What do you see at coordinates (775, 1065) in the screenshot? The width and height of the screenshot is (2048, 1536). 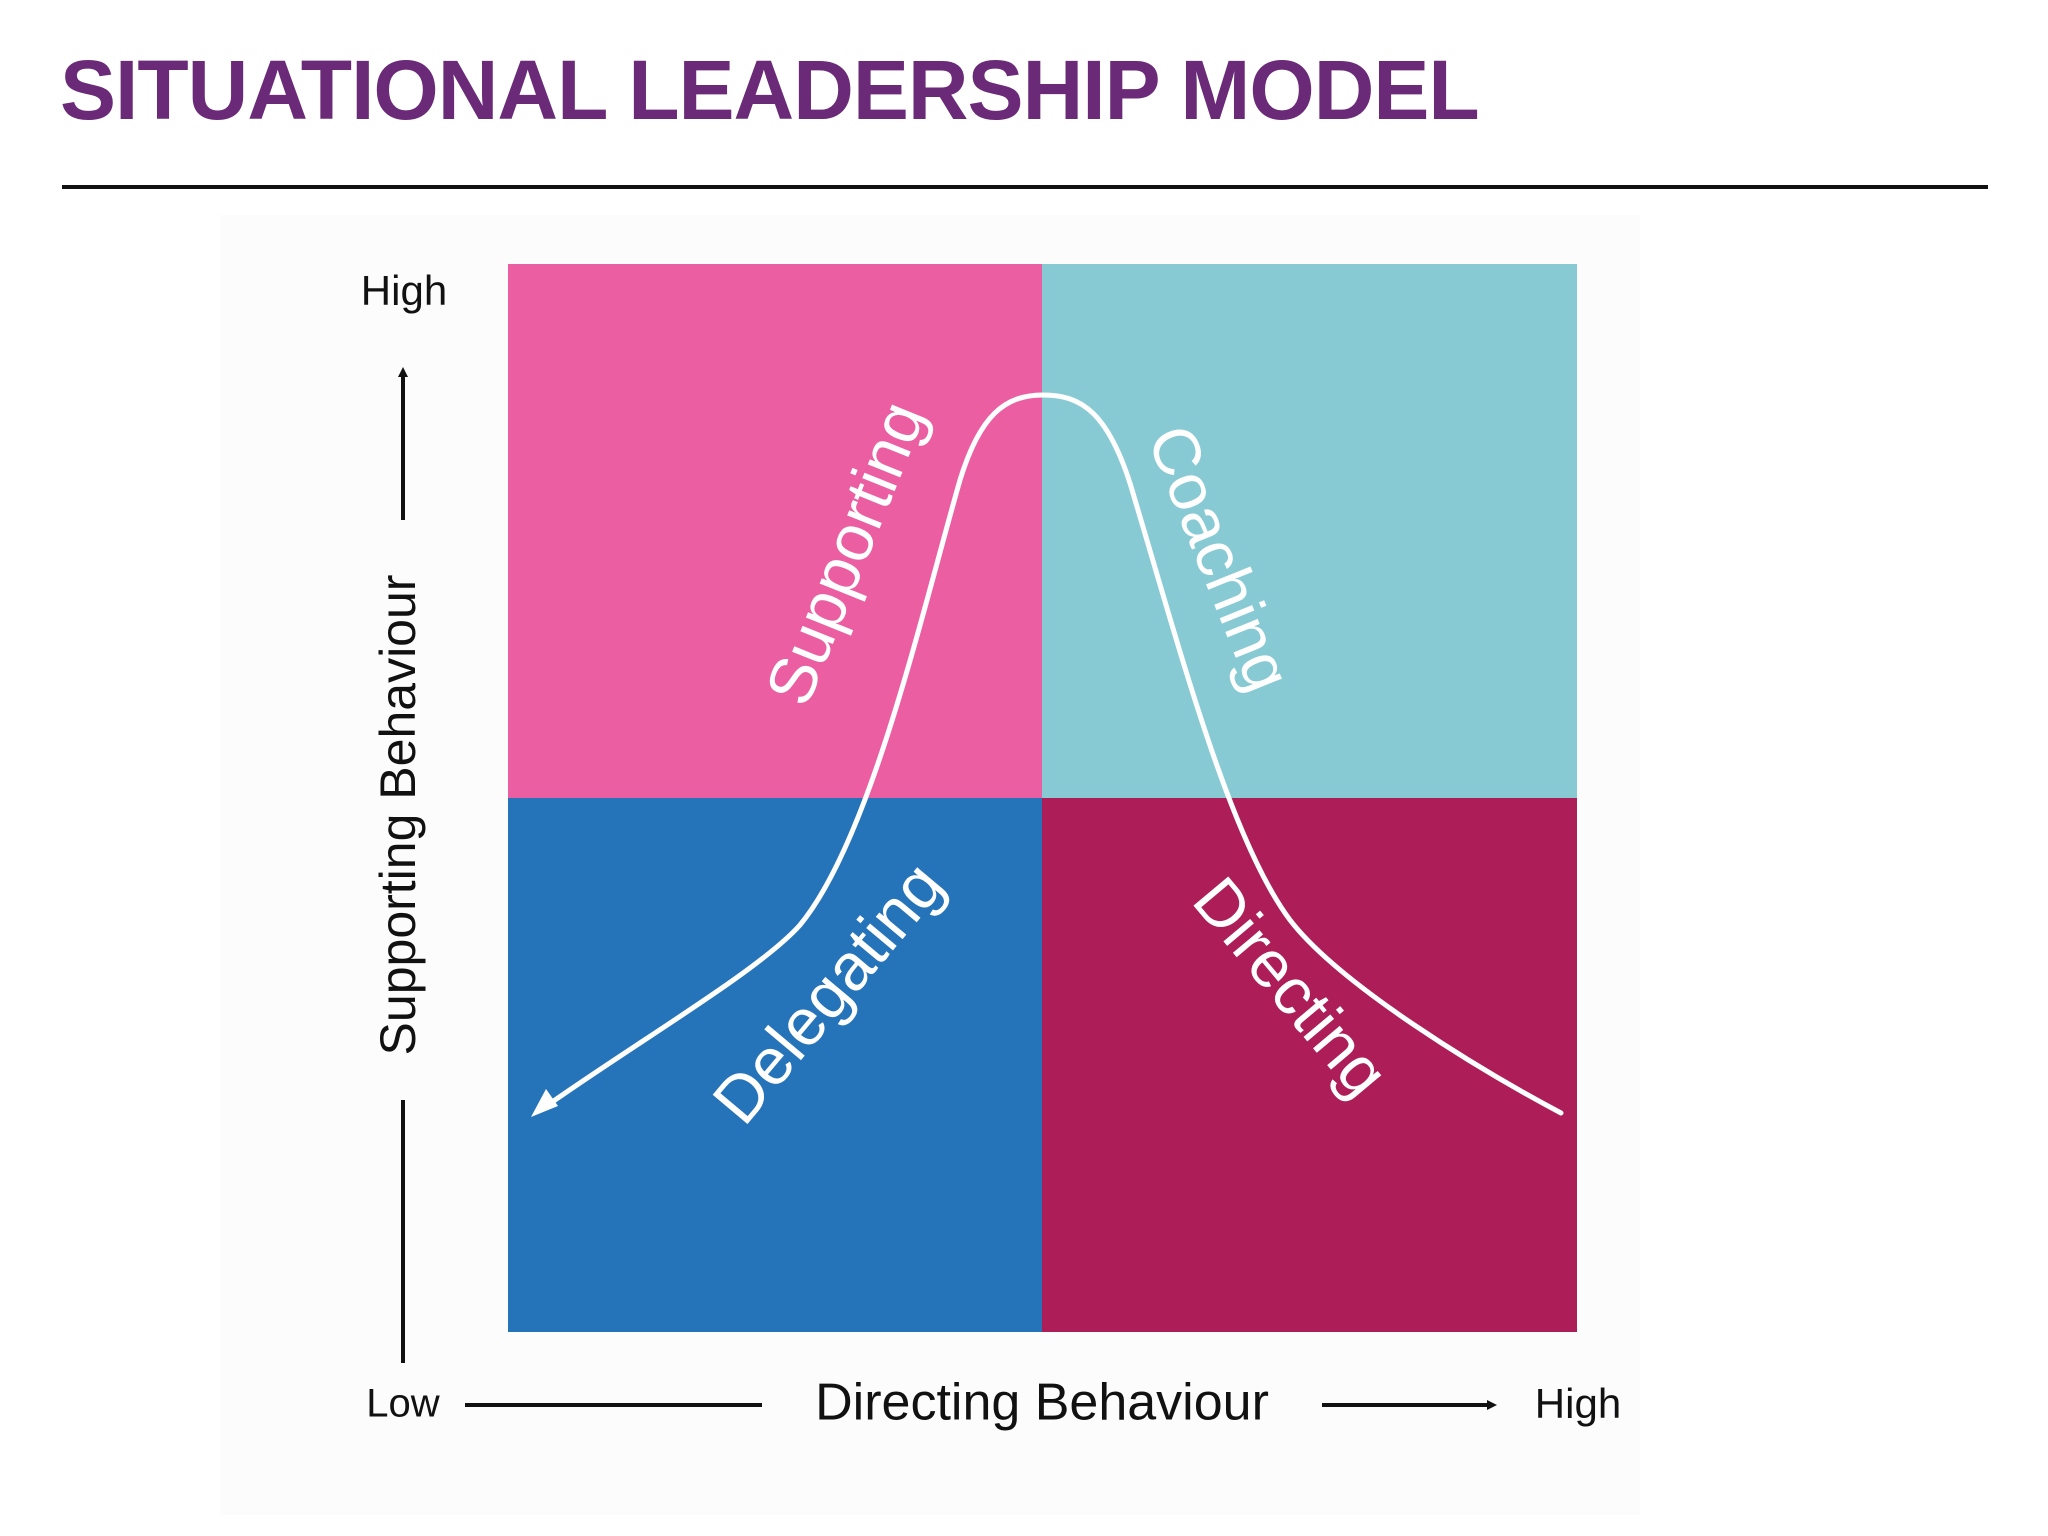 I see `quadrant-delegating` at bounding box center [775, 1065].